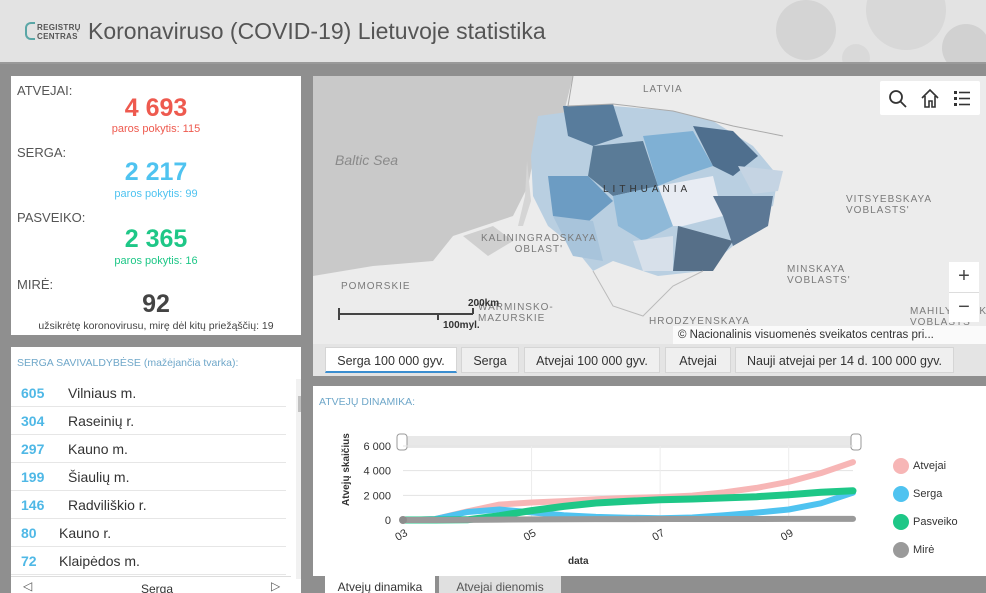  Describe the element at coordinates (156, 239) in the screenshot. I see `recovered-value: 2 365` at that location.